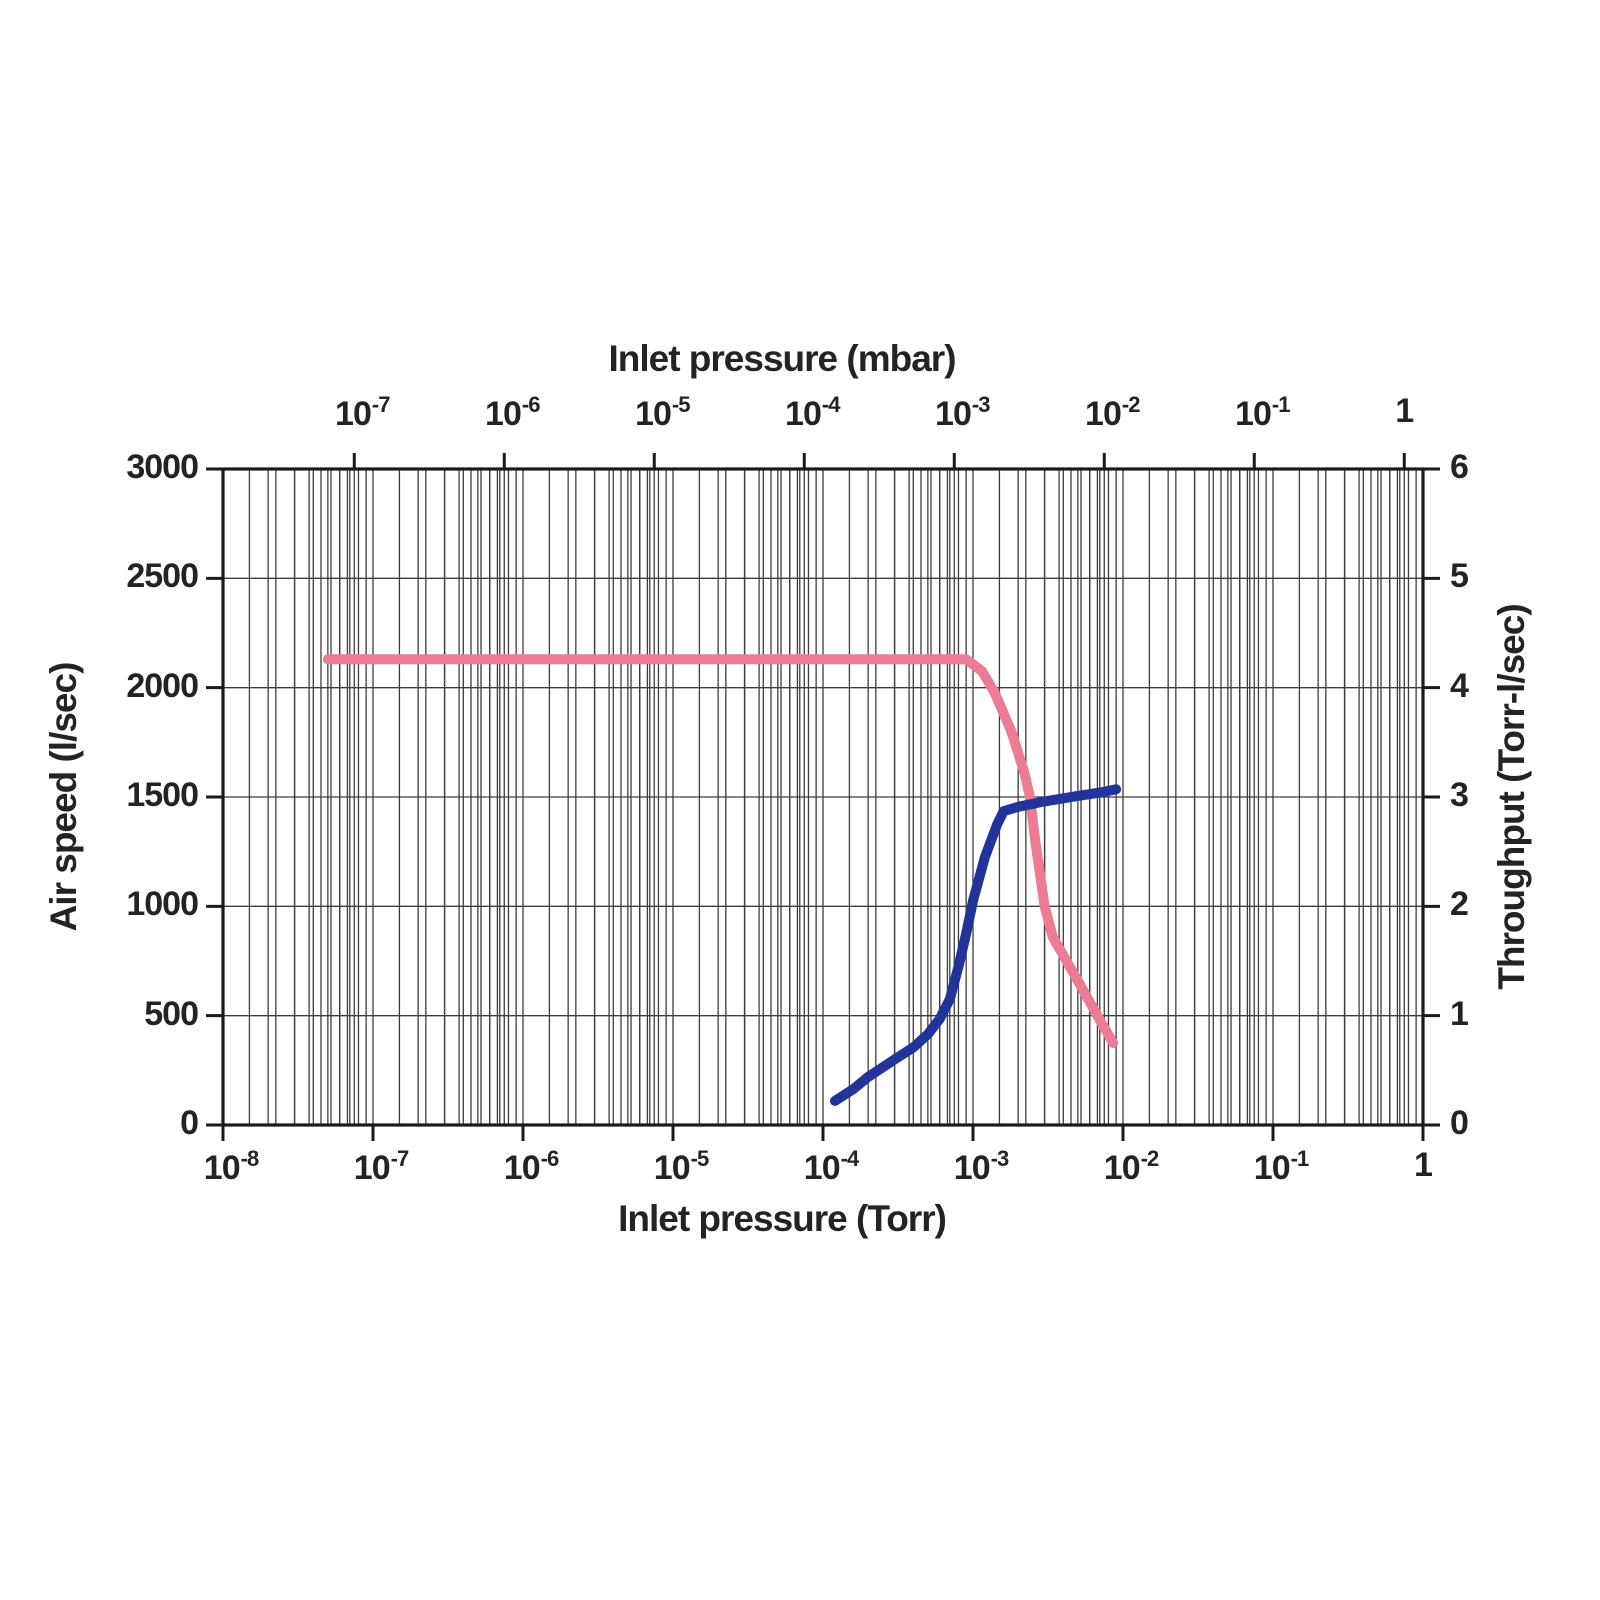  What do you see at coordinates (962, 412) in the screenshot?
I see `x-top-tick-label: 10⁻³` at bounding box center [962, 412].